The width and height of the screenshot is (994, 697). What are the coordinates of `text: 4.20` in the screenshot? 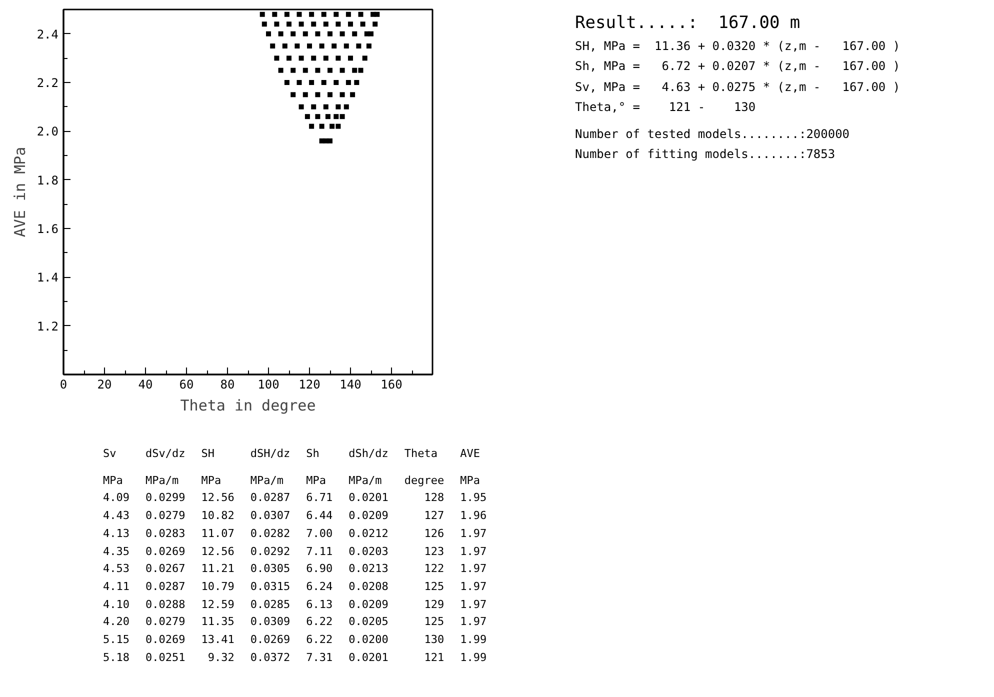 It's located at (116, 622).